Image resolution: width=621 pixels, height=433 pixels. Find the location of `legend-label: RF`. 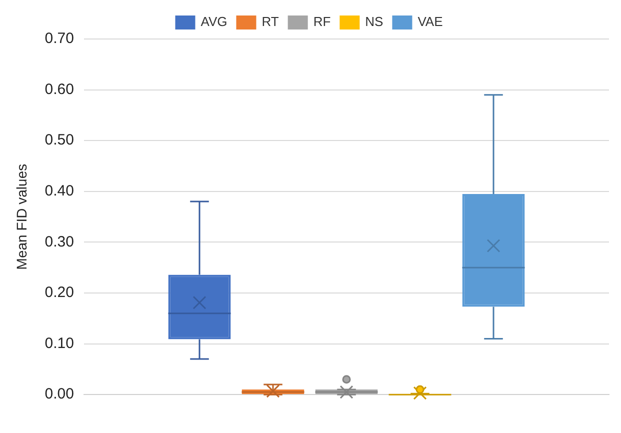

legend-label: RF is located at coordinates (322, 22).